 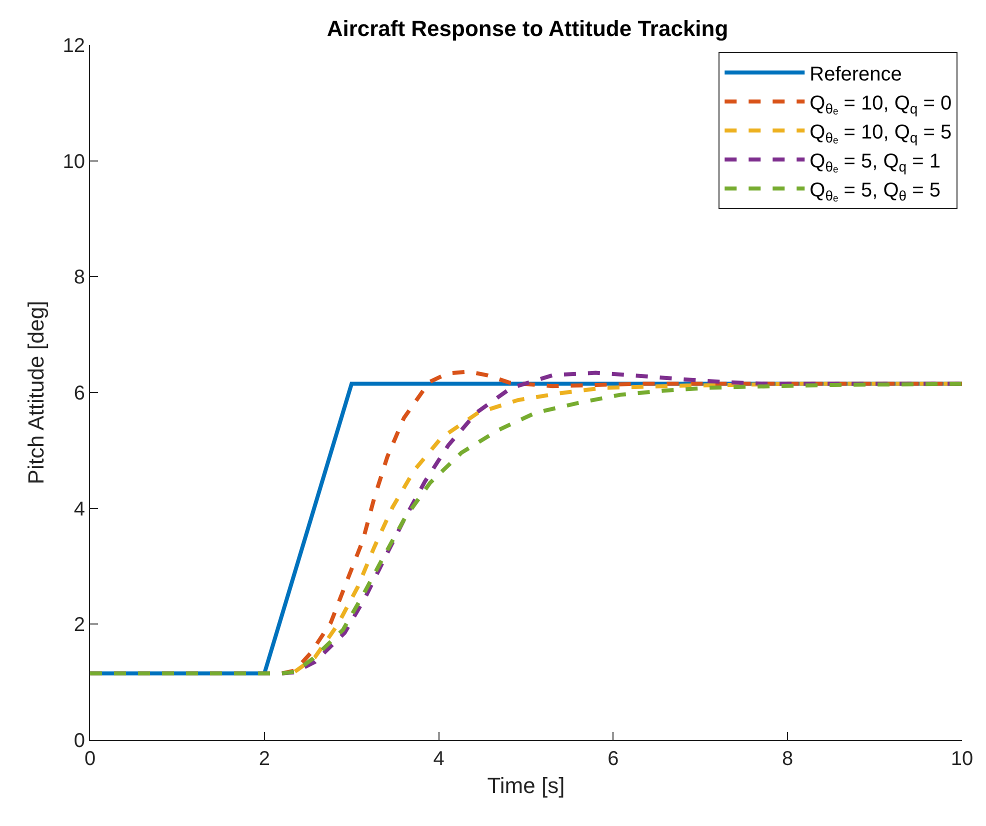 What do you see at coordinates (881, 133) in the screenshot?
I see `legend-label: Q$_{θₑ}$ = 10, Q$_{q}$ = 5` at bounding box center [881, 133].